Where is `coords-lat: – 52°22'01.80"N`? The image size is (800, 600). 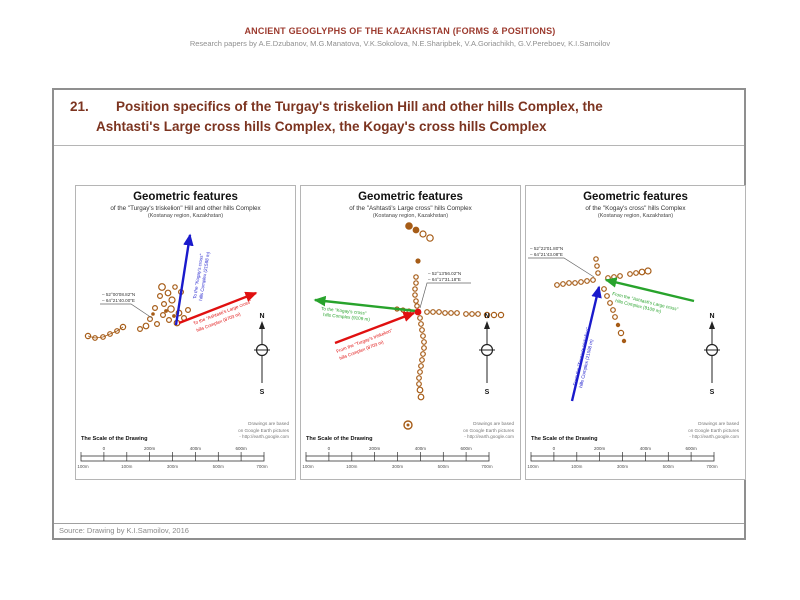
coords-lat: – 52°22'01.80"N is located at coordinates (546, 248).